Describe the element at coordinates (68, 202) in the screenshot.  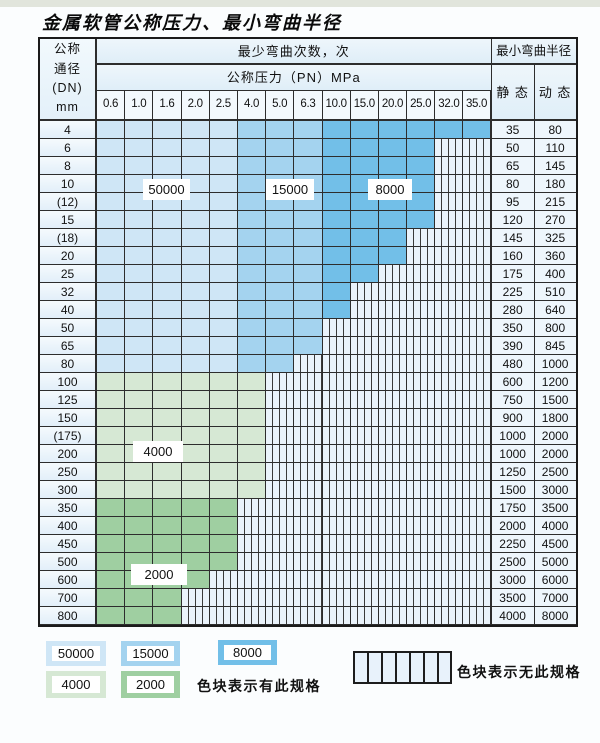
I see `row-header-dn: (12)` at that location.